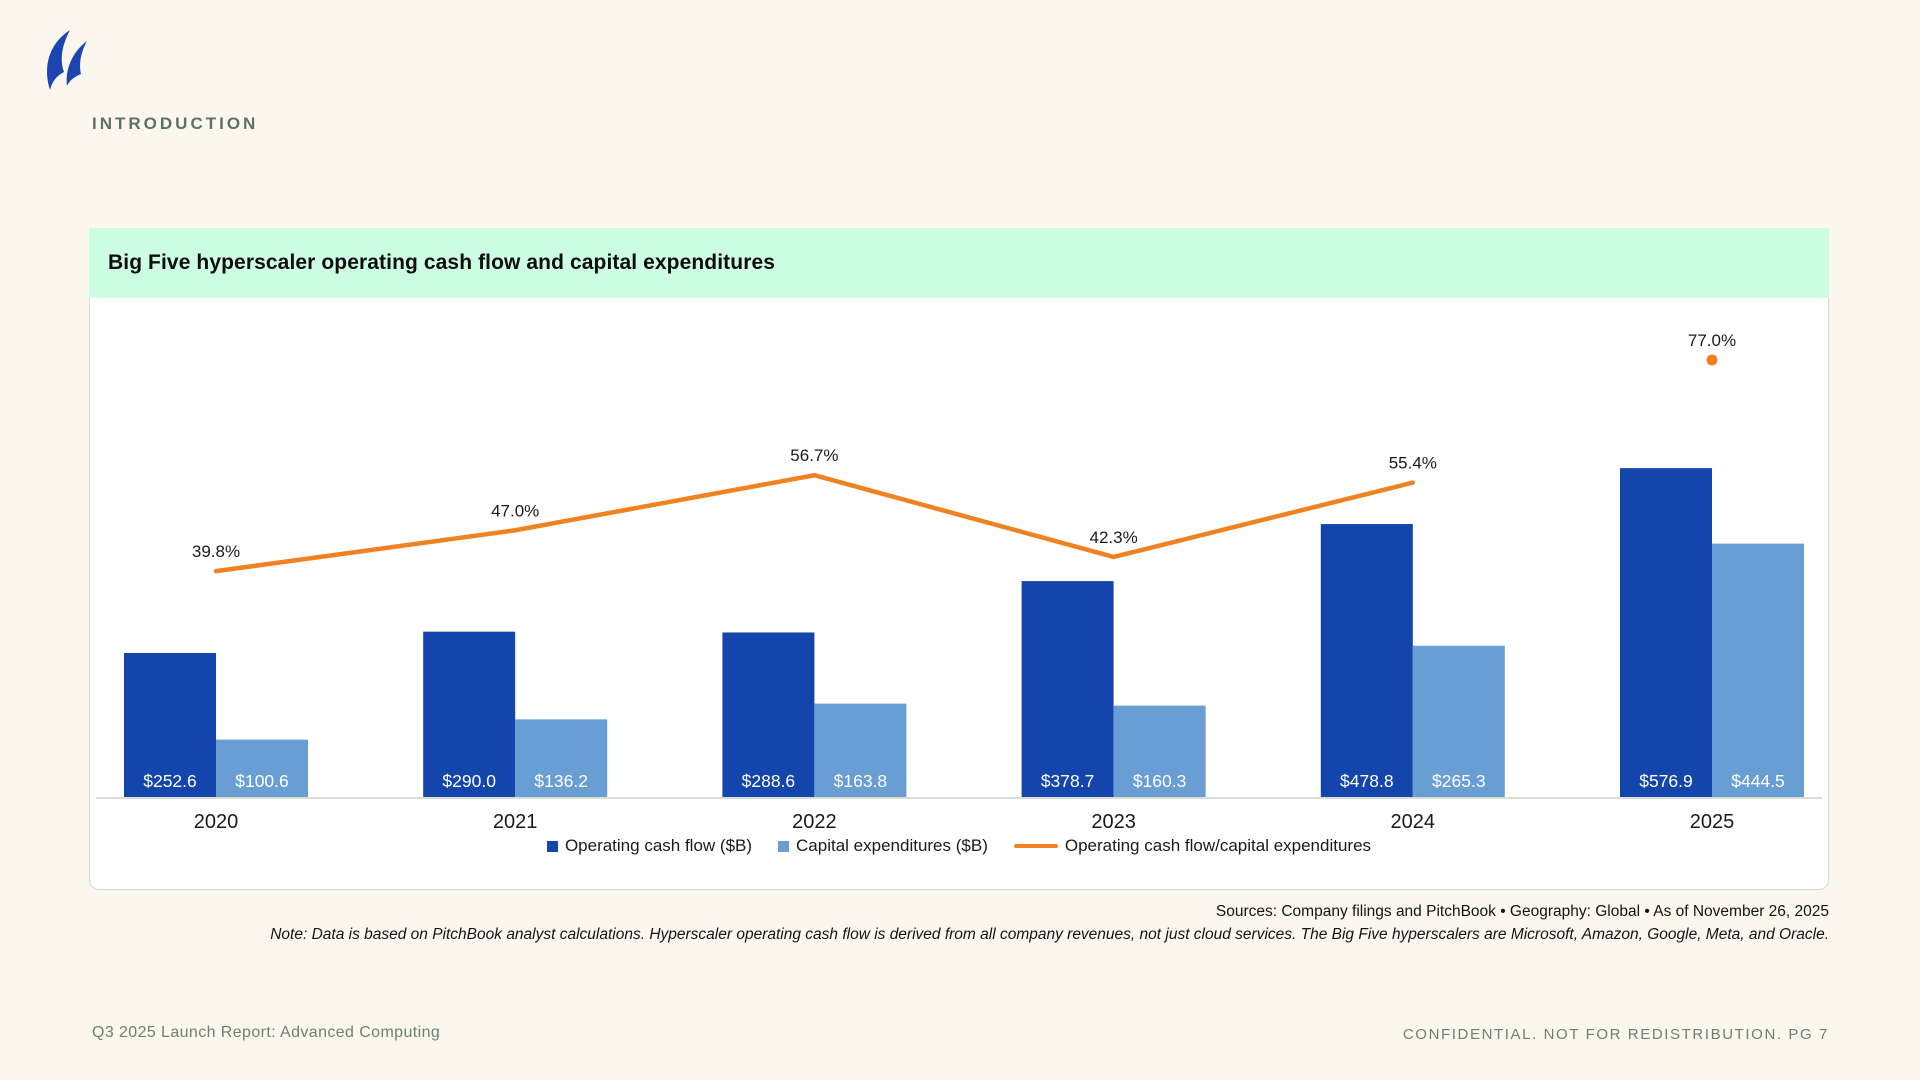 The image size is (1920, 1080). Describe the element at coordinates (469, 781) in the screenshot. I see `chart-text: $290.0` at that location.